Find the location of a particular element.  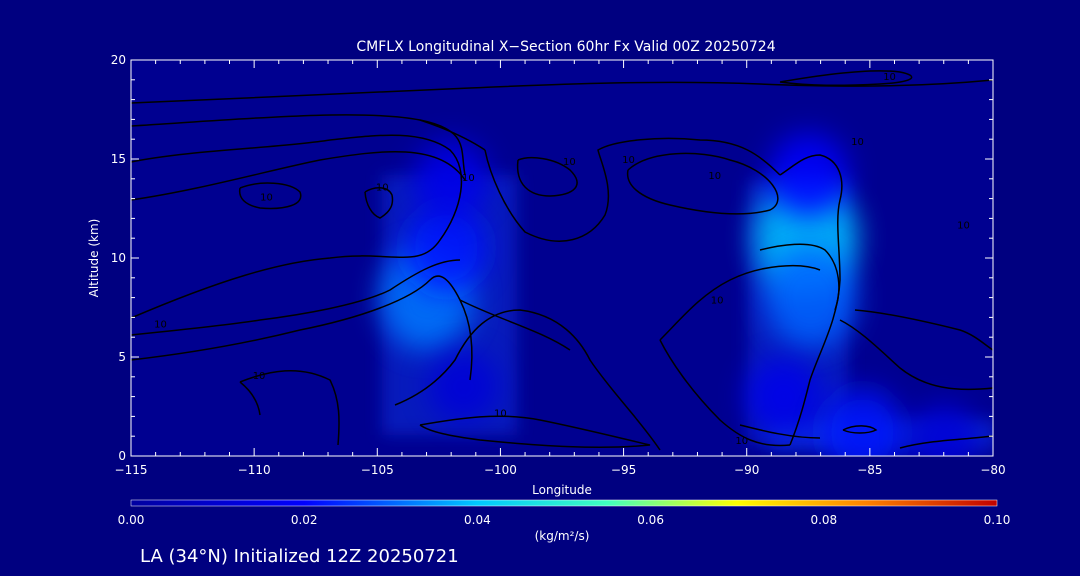

y-axis-label: Altitude (km) is located at coordinates (94, 258).